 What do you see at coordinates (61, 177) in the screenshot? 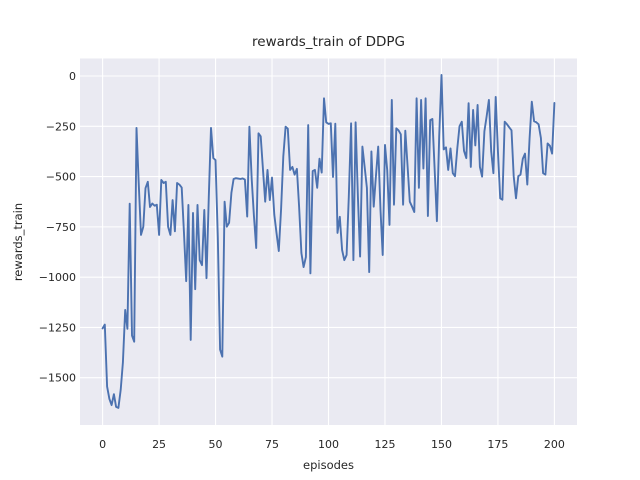
I see `y-tick-label: −500` at bounding box center [61, 177].